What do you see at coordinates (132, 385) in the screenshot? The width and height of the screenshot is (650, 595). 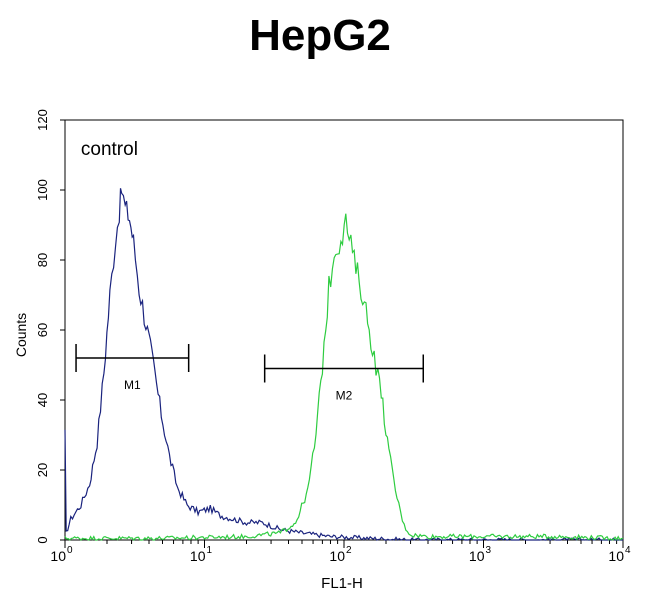 I see `gate-label: M1` at bounding box center [132, 385].